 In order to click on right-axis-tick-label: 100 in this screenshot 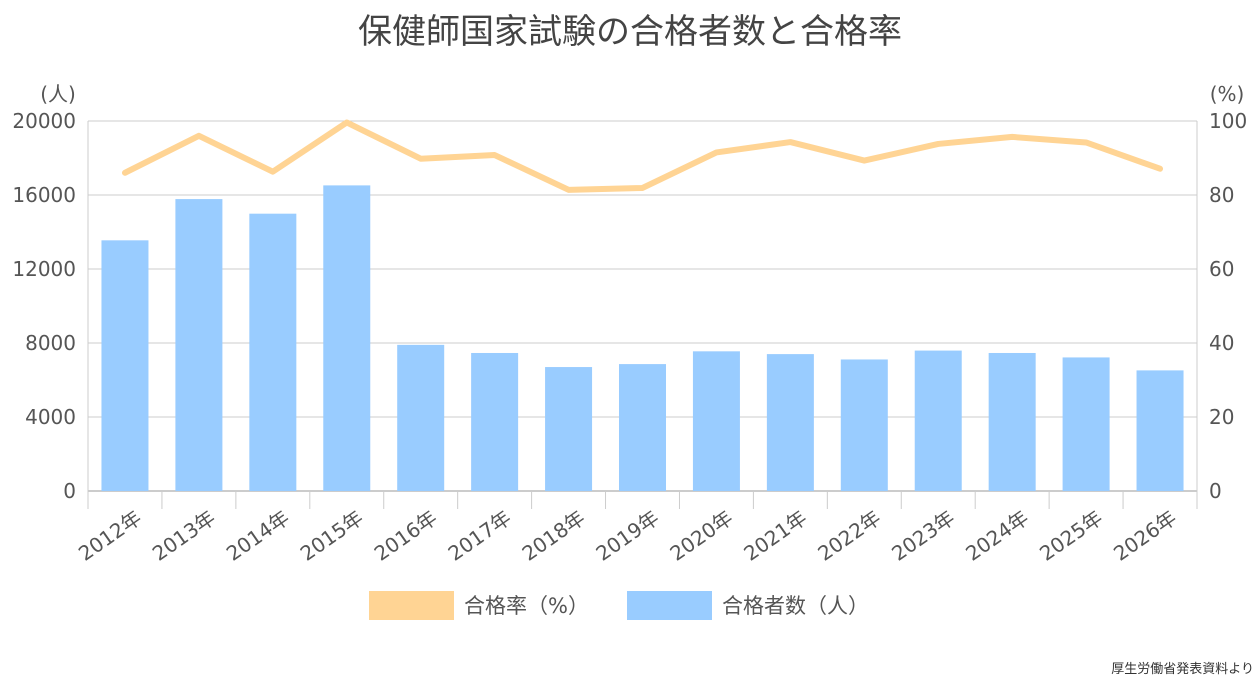, I will do `click(1228, 121)`.